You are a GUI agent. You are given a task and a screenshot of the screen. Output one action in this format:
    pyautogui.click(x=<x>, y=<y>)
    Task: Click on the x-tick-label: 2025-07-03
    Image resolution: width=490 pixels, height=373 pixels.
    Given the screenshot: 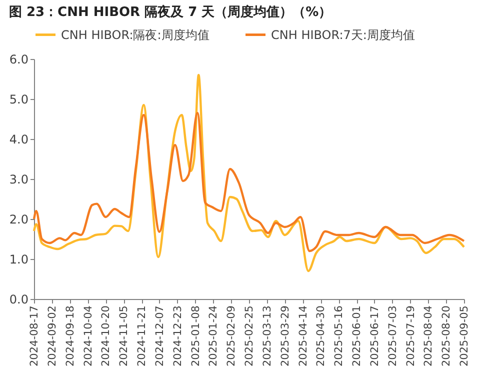 What is the action you would take?
    pyautogui.click(x=392, y=336)
    